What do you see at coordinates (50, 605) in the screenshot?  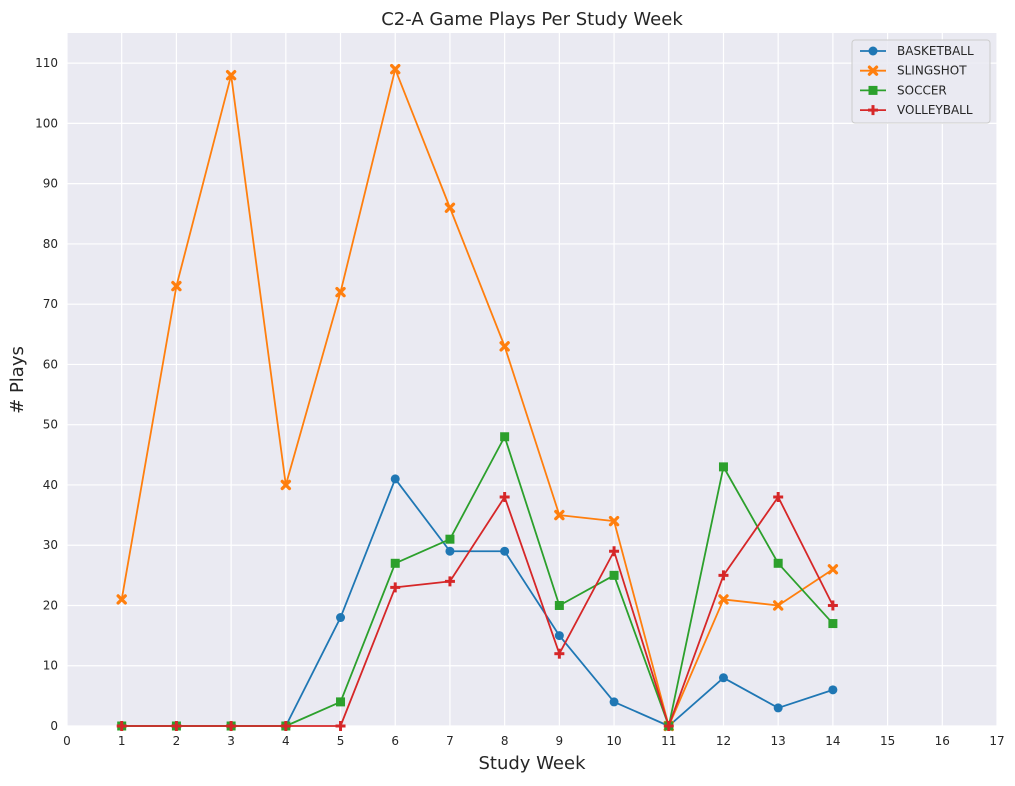 I see `y-tick-label: 20` at bounding box center [50, 605].